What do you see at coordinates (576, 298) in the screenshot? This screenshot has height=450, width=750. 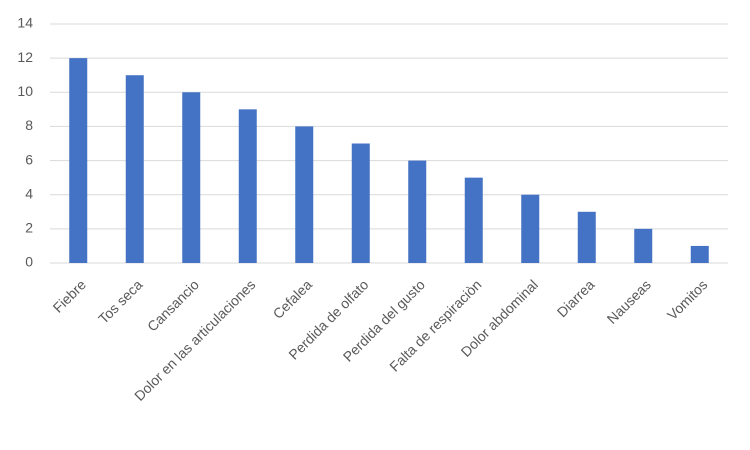 I see `x-tick-label: Diarrea` at bounding box center [576, 298].